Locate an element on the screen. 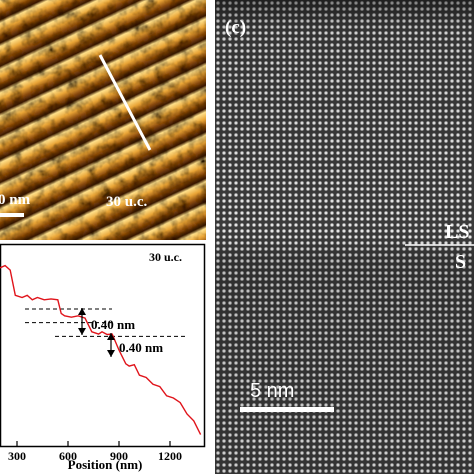  panel-c-letter: (c) is located at coordinates (235, 27).